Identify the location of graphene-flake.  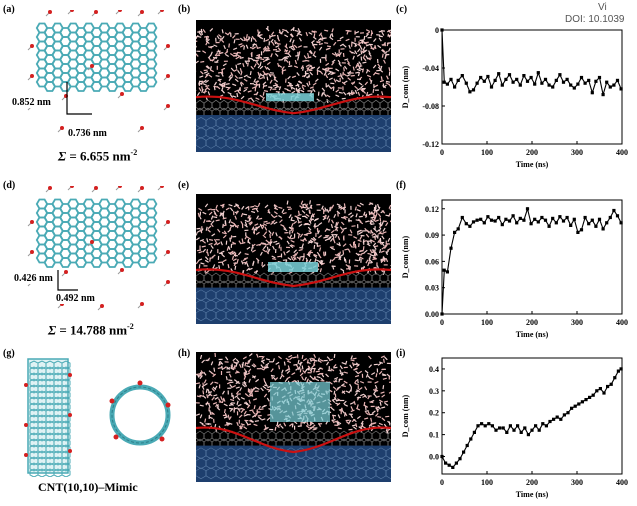
(293, 267).